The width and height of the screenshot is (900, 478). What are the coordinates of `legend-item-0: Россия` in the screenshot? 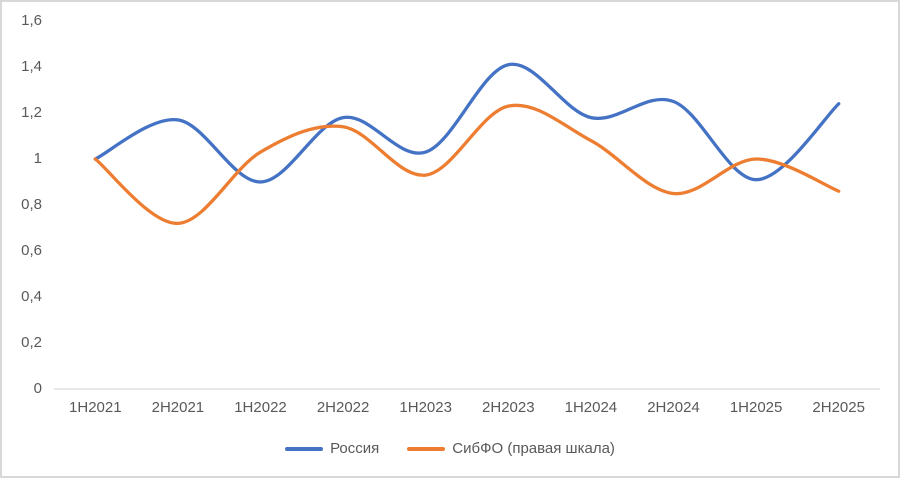 It's located at (332, 448).